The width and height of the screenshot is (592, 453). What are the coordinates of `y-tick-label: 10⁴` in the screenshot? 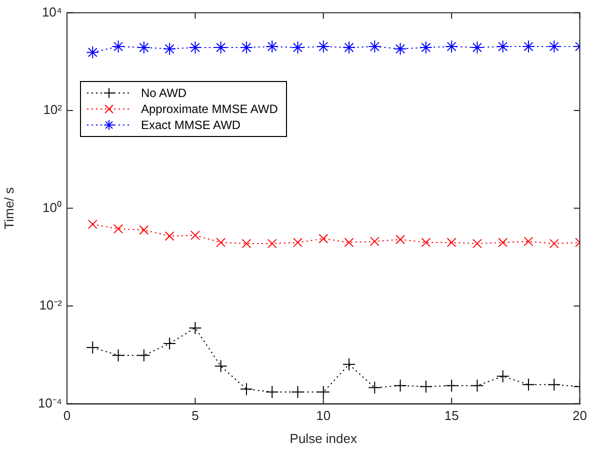 It's located at (52, 12).